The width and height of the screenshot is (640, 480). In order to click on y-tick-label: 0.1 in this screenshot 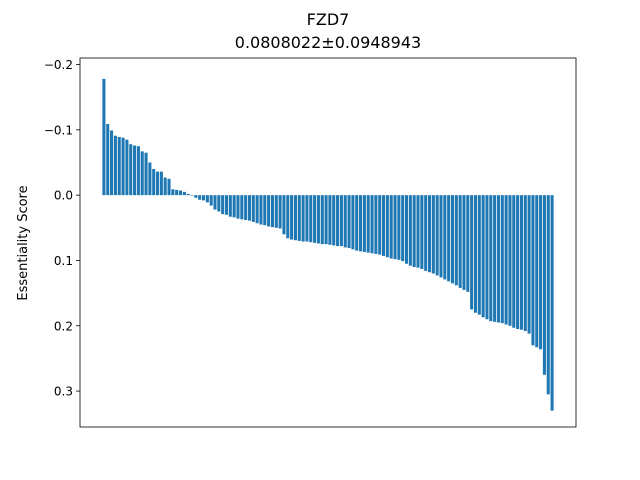, I will do `click(63, 261)`.